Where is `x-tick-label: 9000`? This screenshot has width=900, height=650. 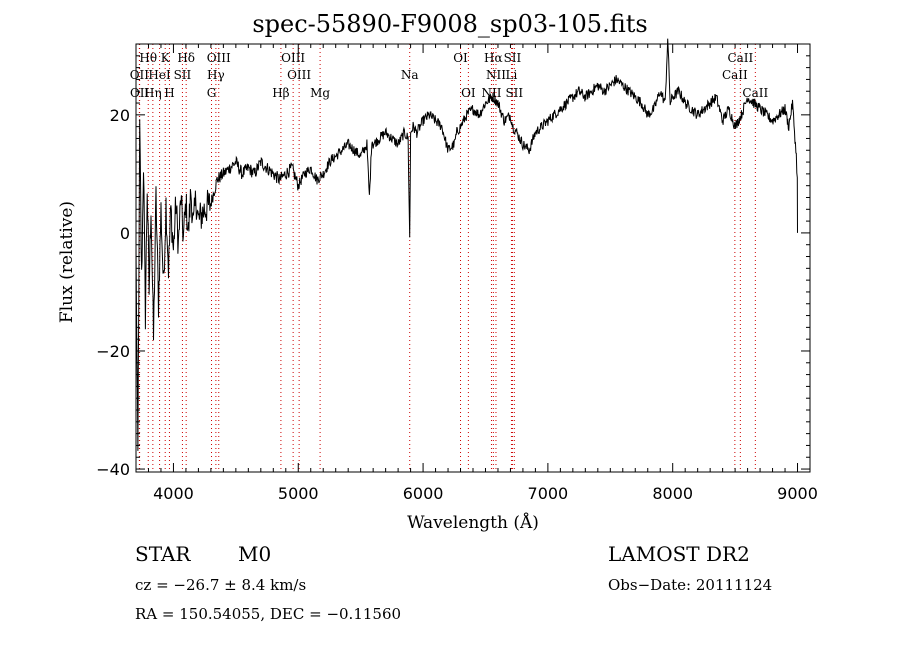 x-tick-label: 9000 is located at coordinates (797, 493).